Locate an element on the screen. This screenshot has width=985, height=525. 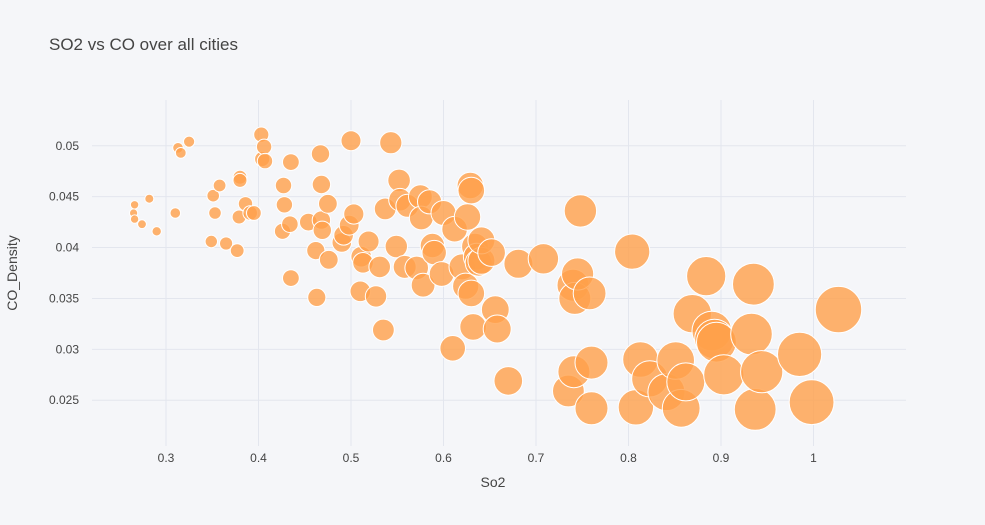
x-tick-label: 0.9 is located at coordinates (721, 458).